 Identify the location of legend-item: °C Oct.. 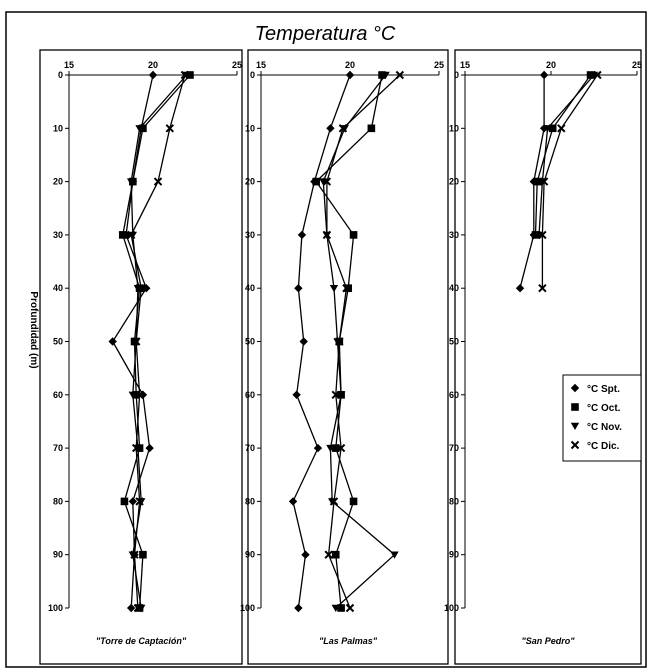
(596, 408).